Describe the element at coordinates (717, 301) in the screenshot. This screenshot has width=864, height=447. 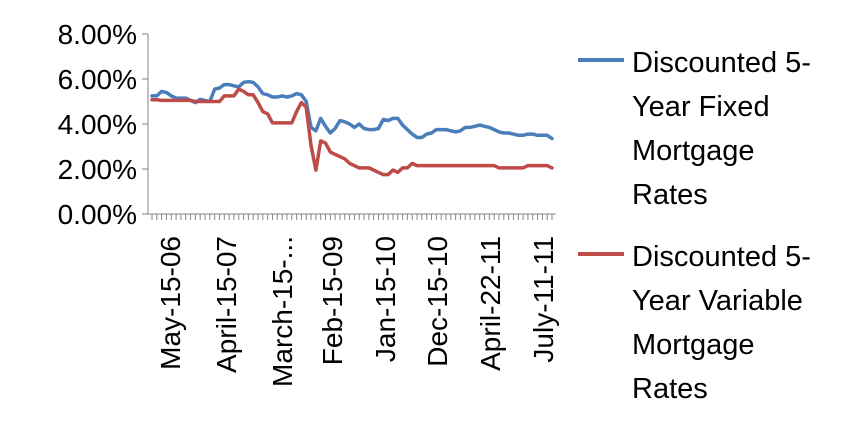
I see `legend-label: Year Variable` at that location.